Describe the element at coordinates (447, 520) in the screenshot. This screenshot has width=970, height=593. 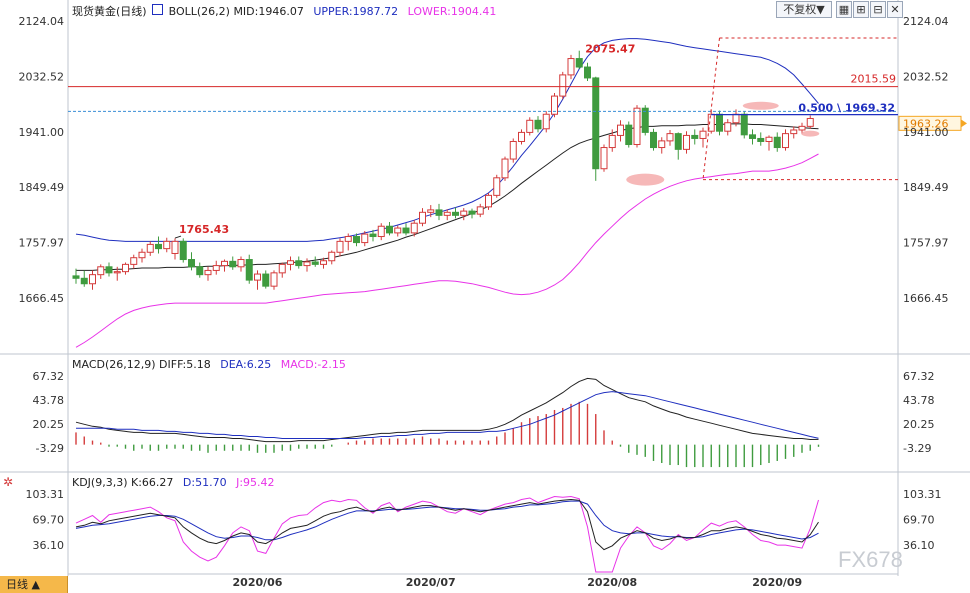
I see `kdj-d-line` at that location.